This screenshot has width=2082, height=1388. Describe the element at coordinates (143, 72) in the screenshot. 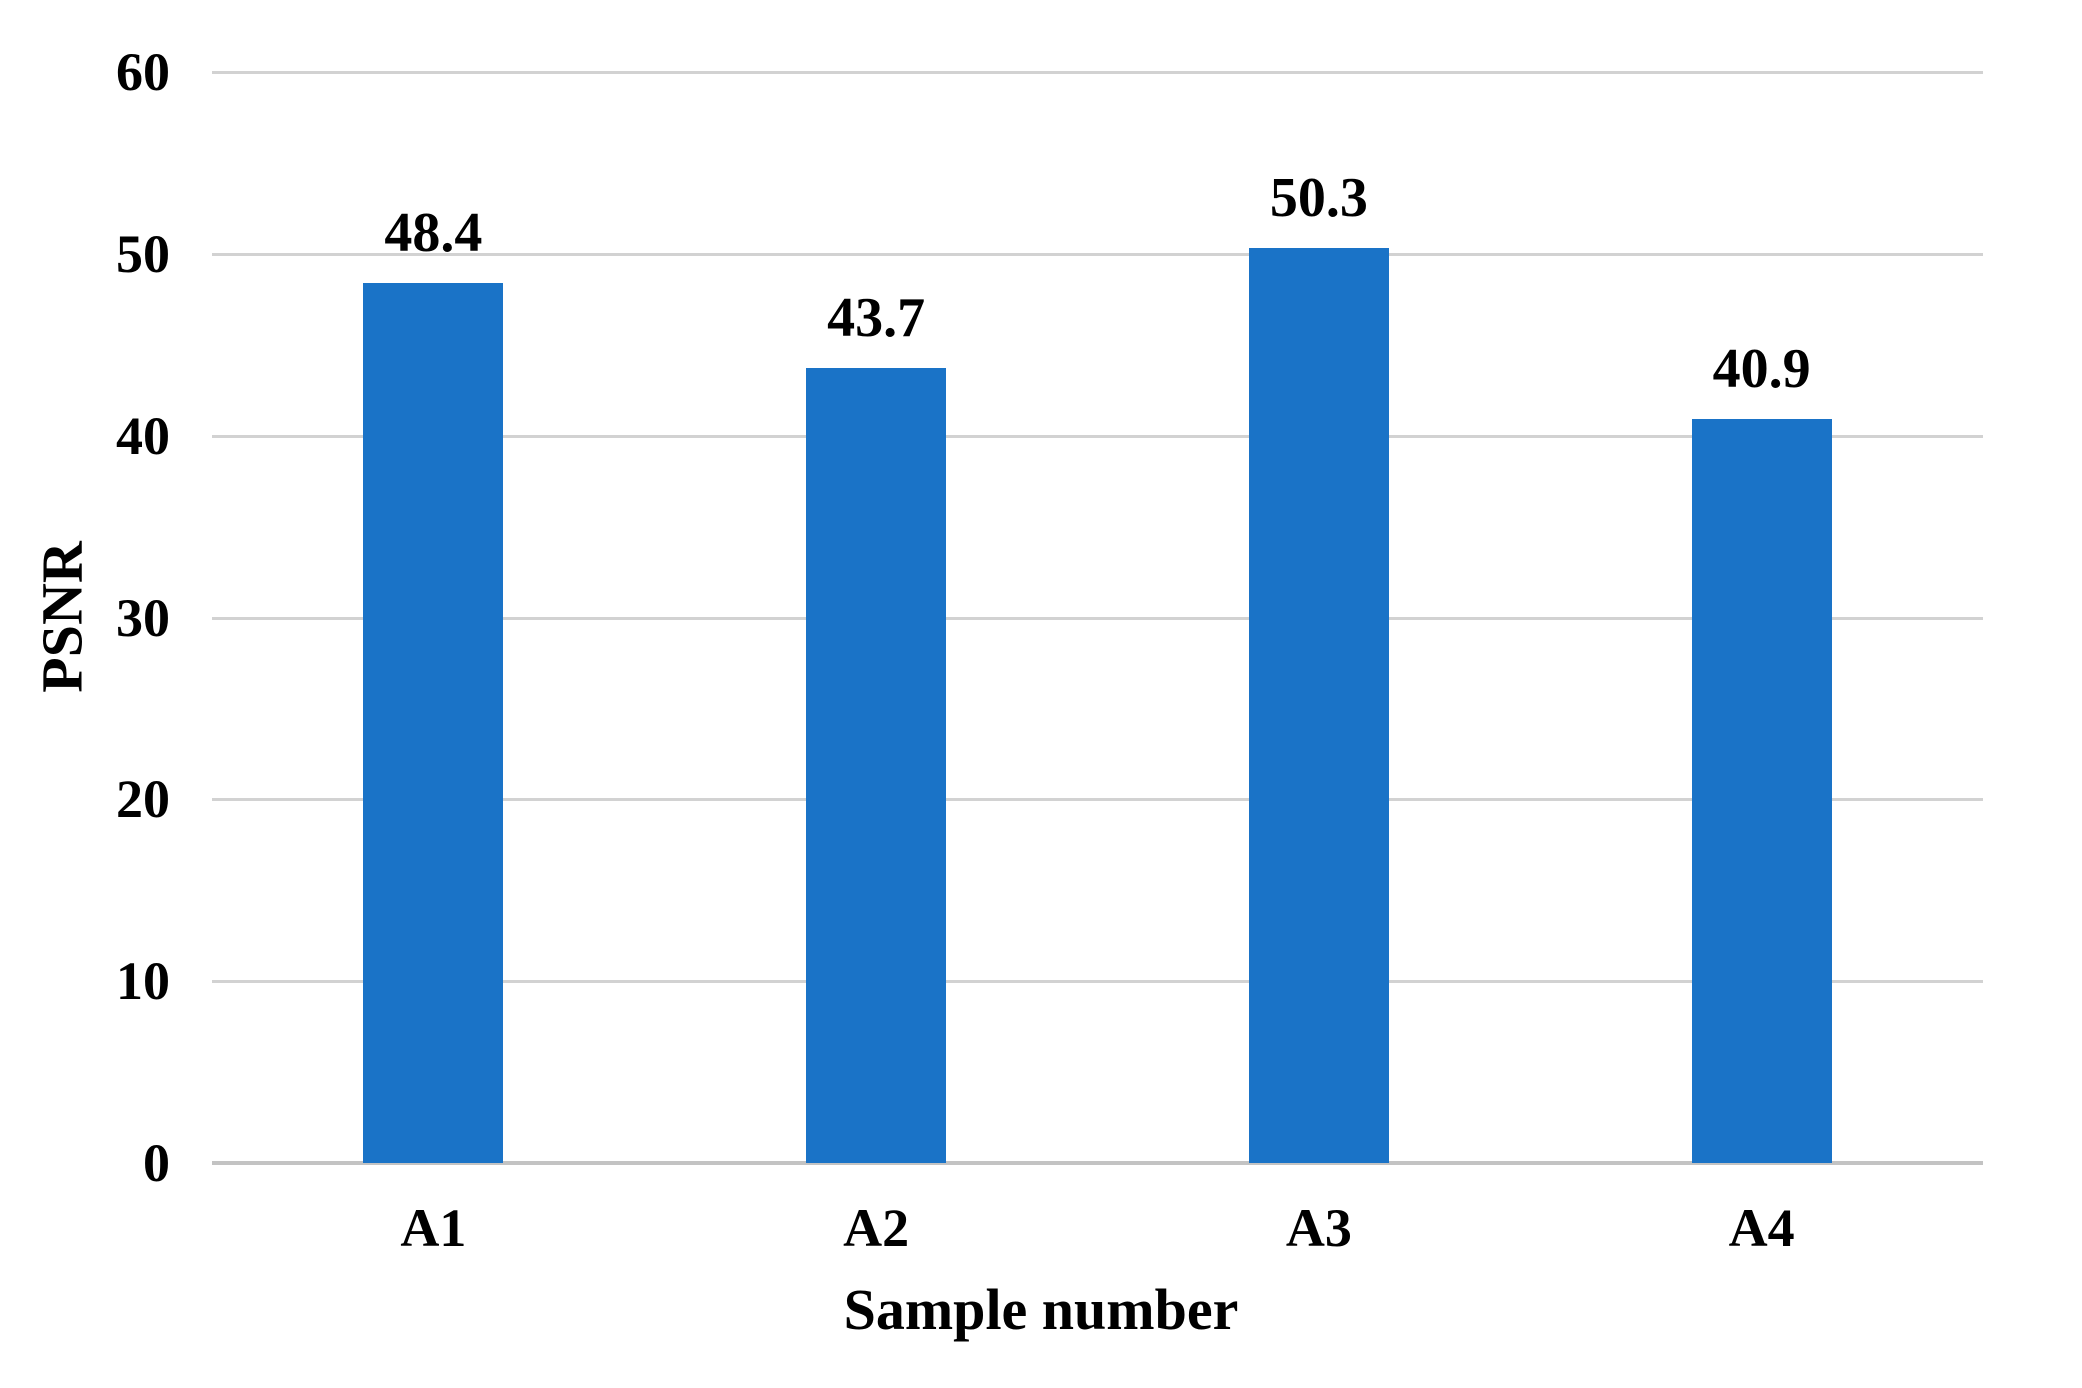

I see `y-tick-label: 60` at that location.